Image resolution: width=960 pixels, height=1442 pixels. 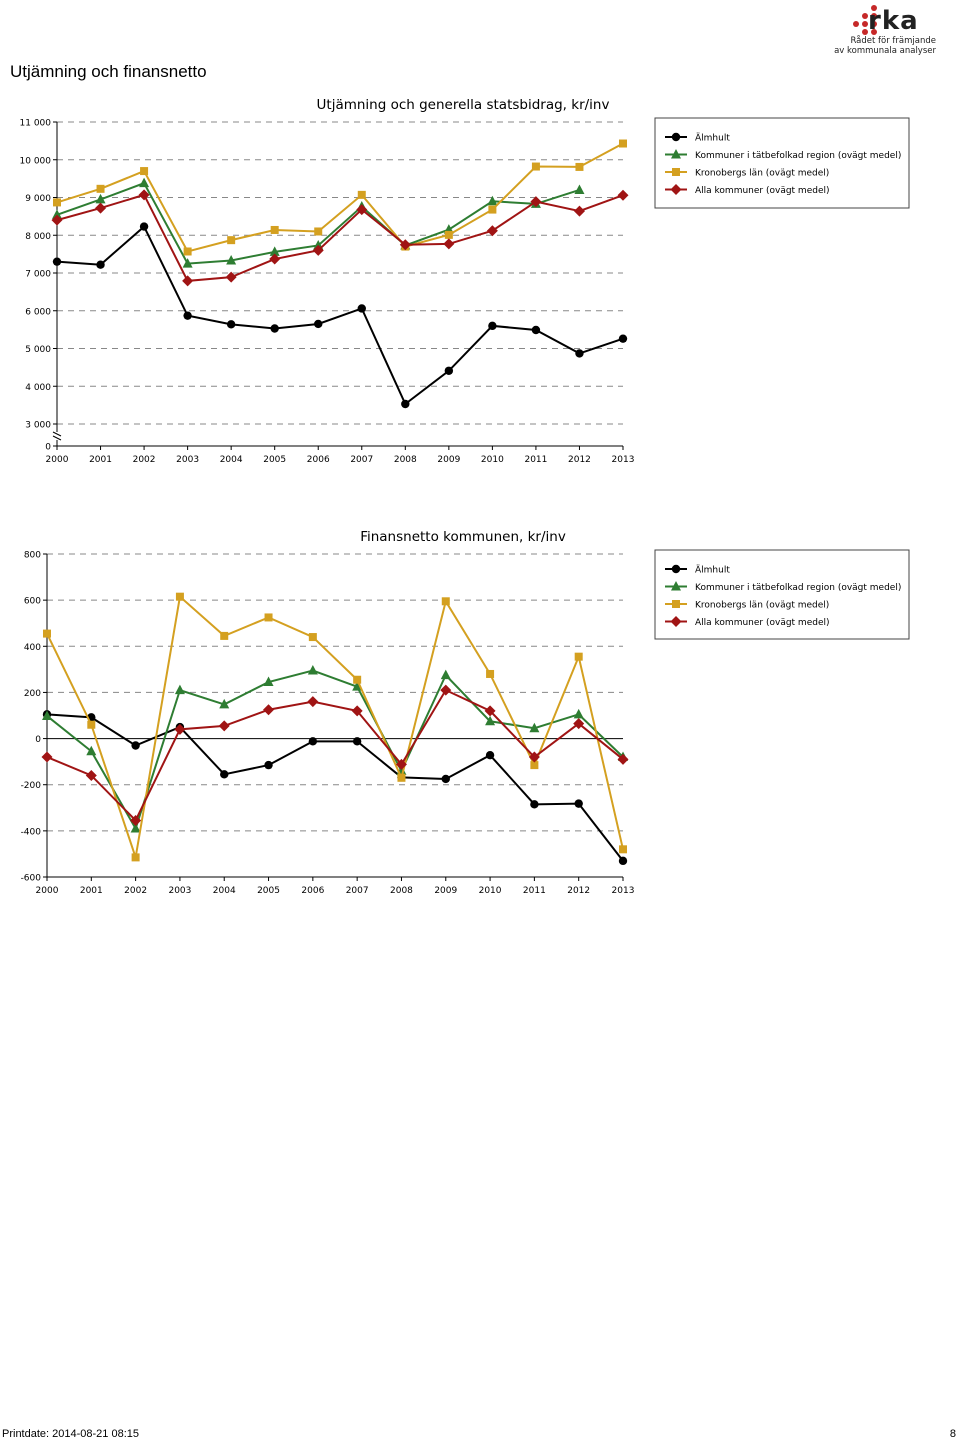 What do you see at coordinates (490, 891) in the screenshot?
I see `x-tick-label: 2010` at bounding box center [490, 891].